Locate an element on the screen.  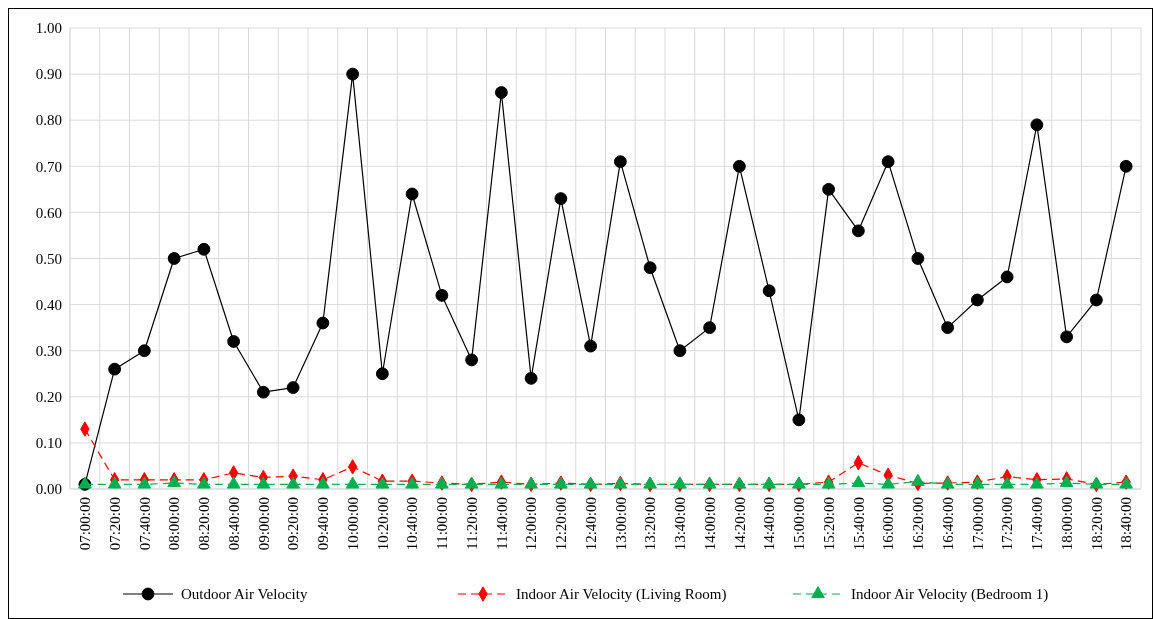
x-tick-label: 10:40:00 is located at coordinates (412, 524).